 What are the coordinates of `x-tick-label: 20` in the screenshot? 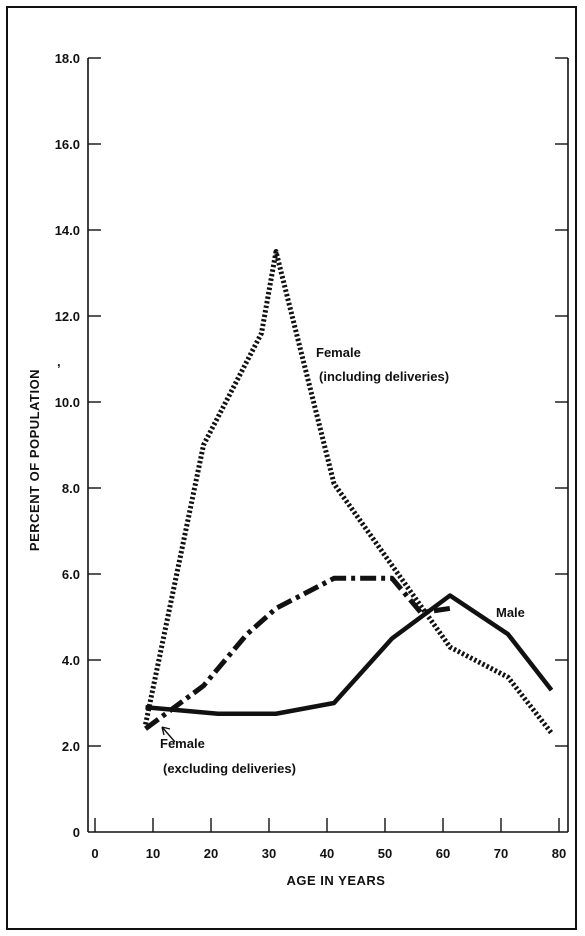 It's located at (211, 853).